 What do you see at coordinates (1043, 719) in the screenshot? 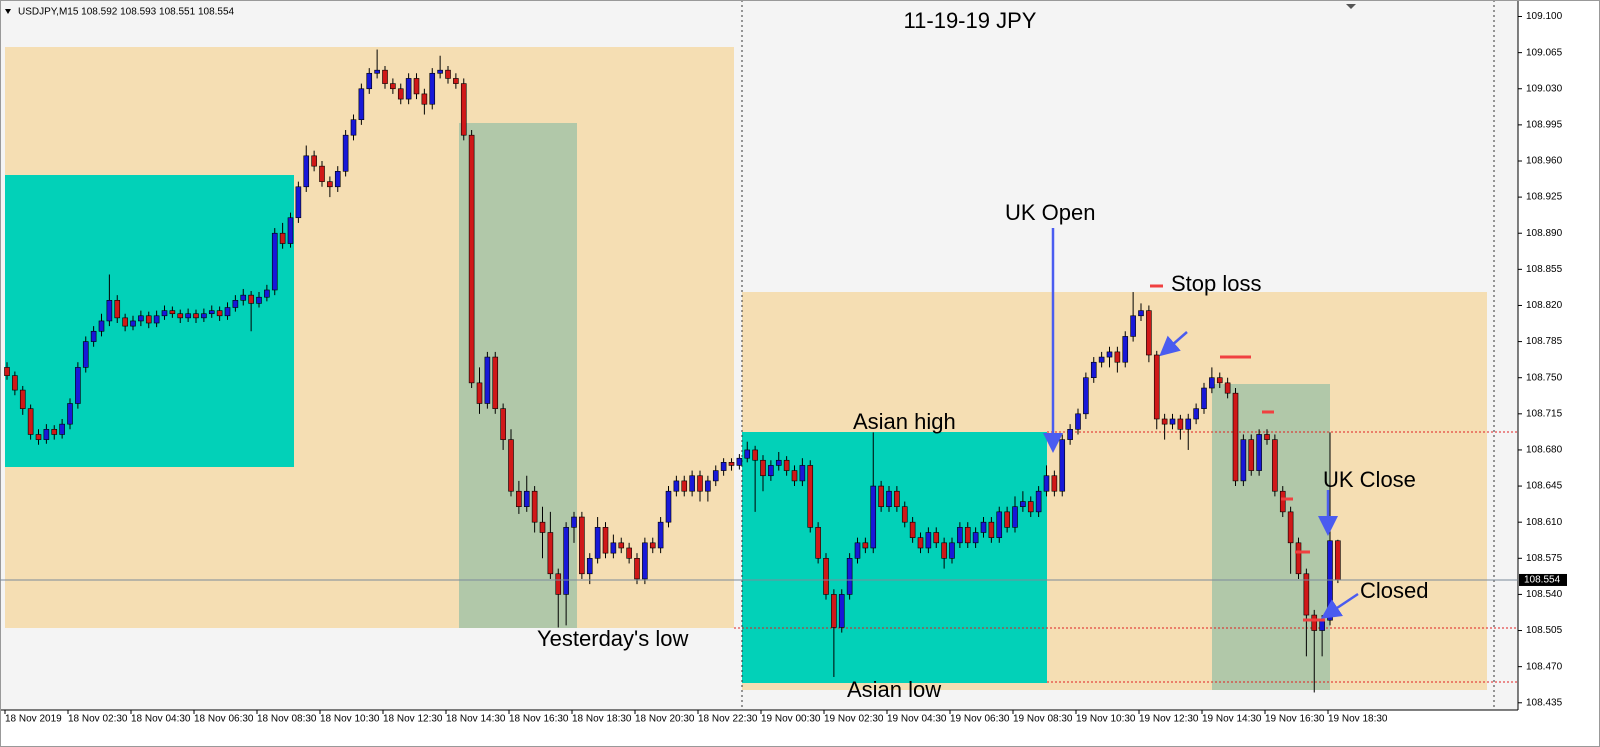
I see `x-tick-label: 19 Nov 08:30` at bounding box center [1043, 719].